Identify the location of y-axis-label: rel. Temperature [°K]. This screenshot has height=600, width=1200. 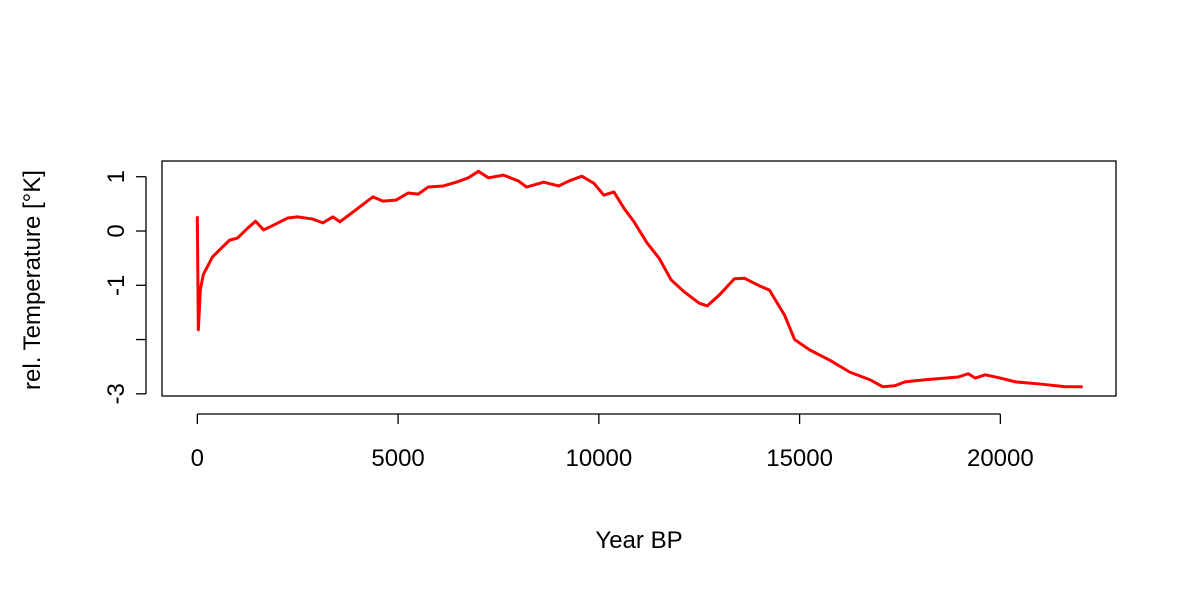
(32, 280).